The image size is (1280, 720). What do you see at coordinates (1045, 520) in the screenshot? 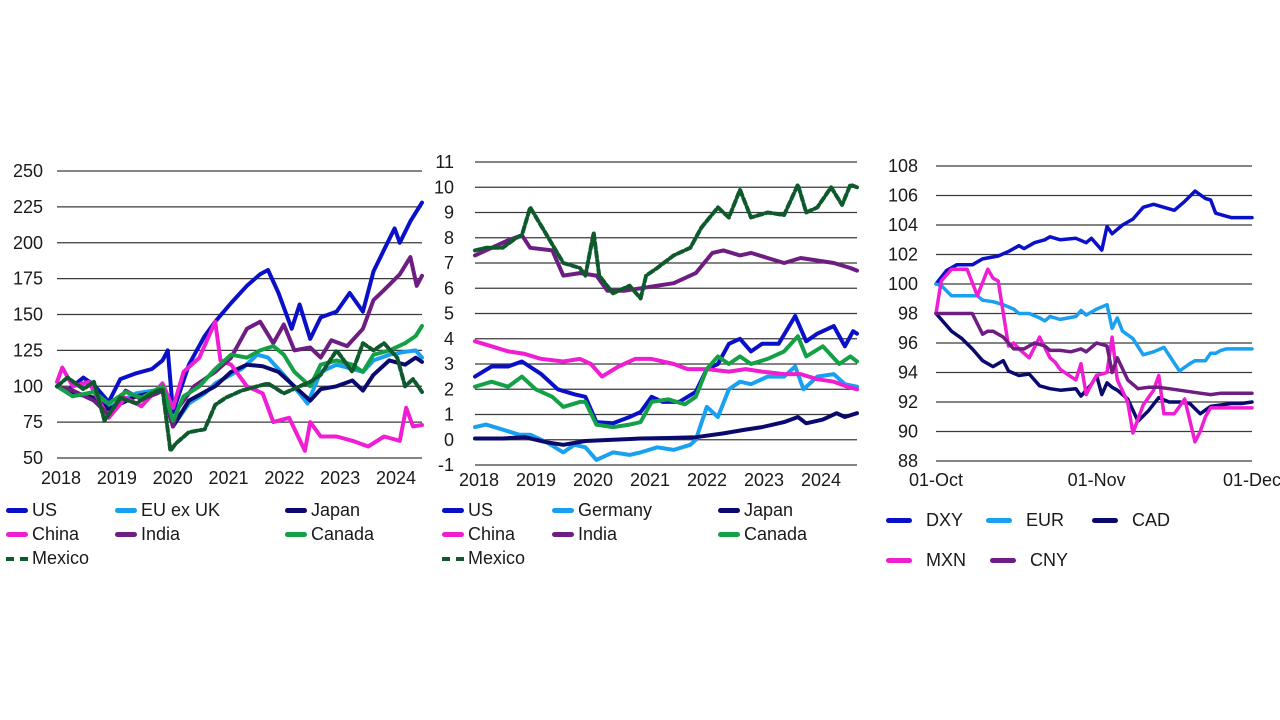
I see `legend-label: EUR` at bounding box center [1045, 520].